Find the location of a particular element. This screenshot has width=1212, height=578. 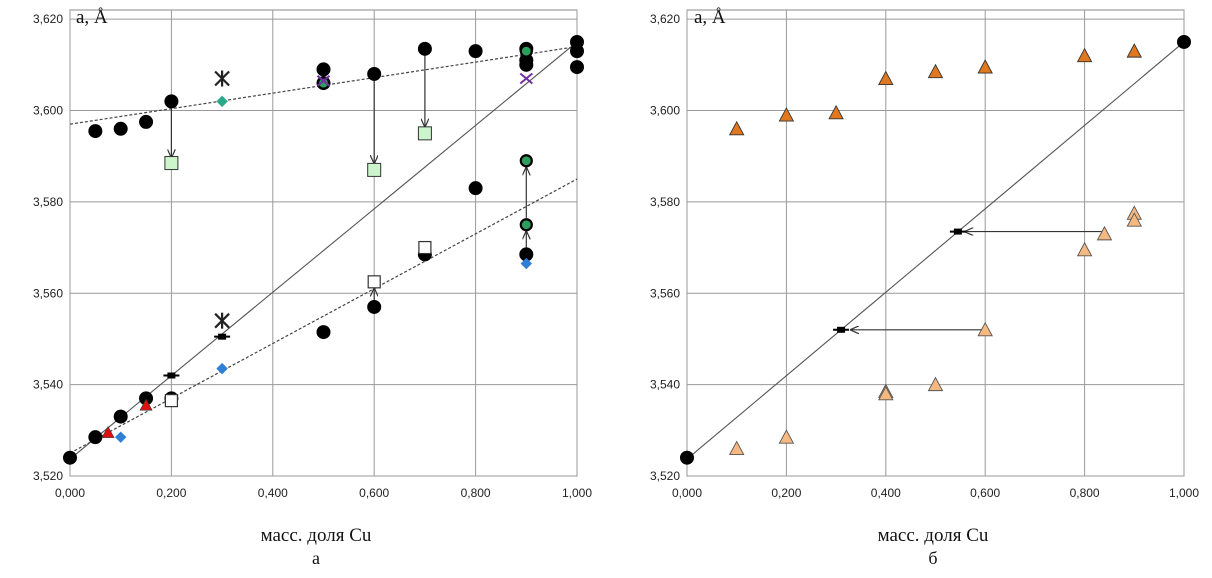

panel-caption: а is located at coordinates (316, 558).